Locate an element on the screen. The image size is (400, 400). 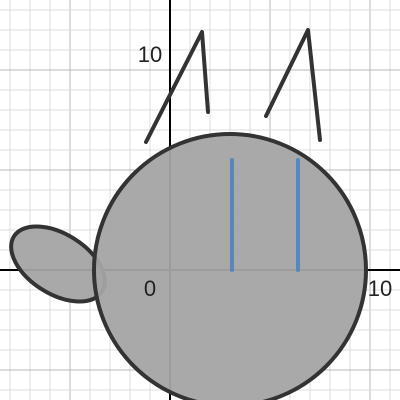
left-ear is located at coordinates (177, 87).